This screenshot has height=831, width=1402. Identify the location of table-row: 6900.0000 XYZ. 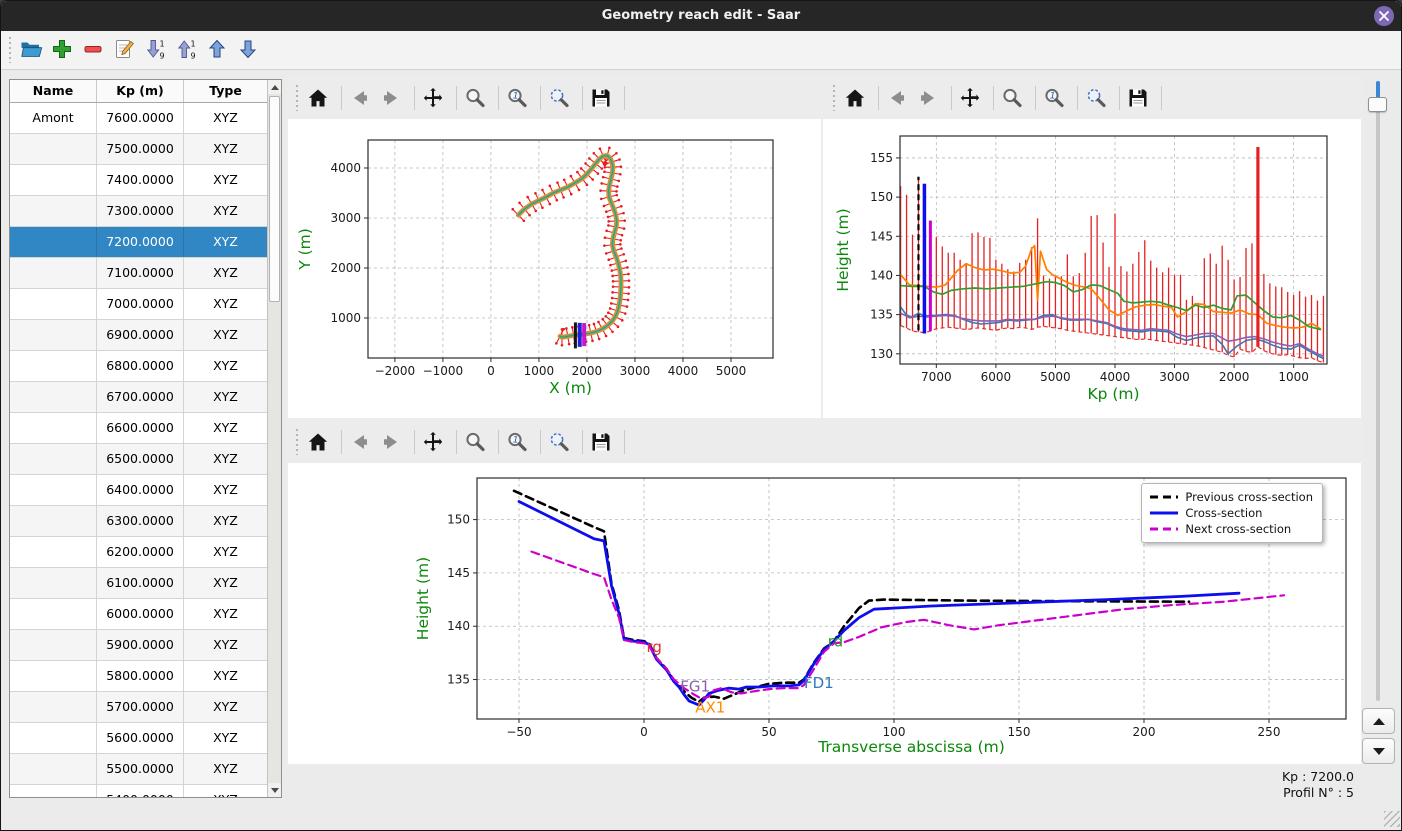
(145, 335).